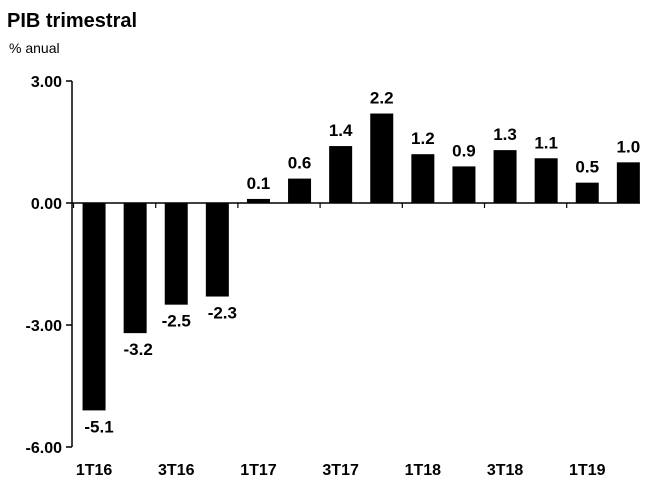 This screenshot has width=646, height=481. I want to click on data-label: 1.0, so click(629, 146).